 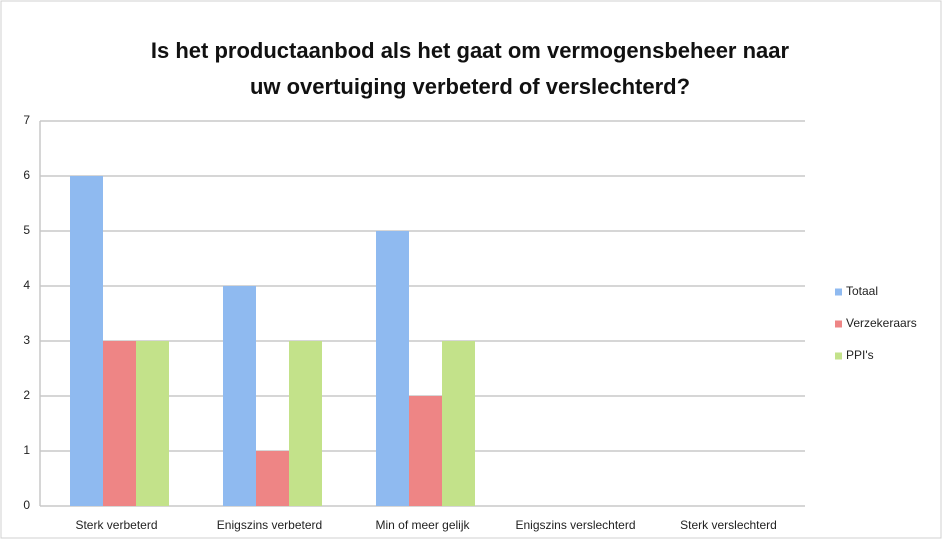 What do you see at coordinates (26, 120) in the screenshot?
I see `y-tick-label: 7` at bounding box center [26, 120].